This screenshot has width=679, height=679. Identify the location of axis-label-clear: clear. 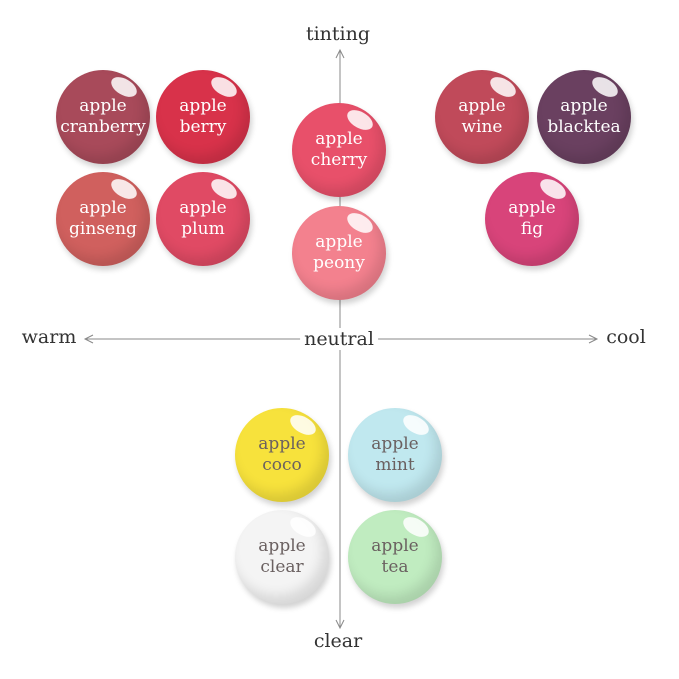
(338, 641).